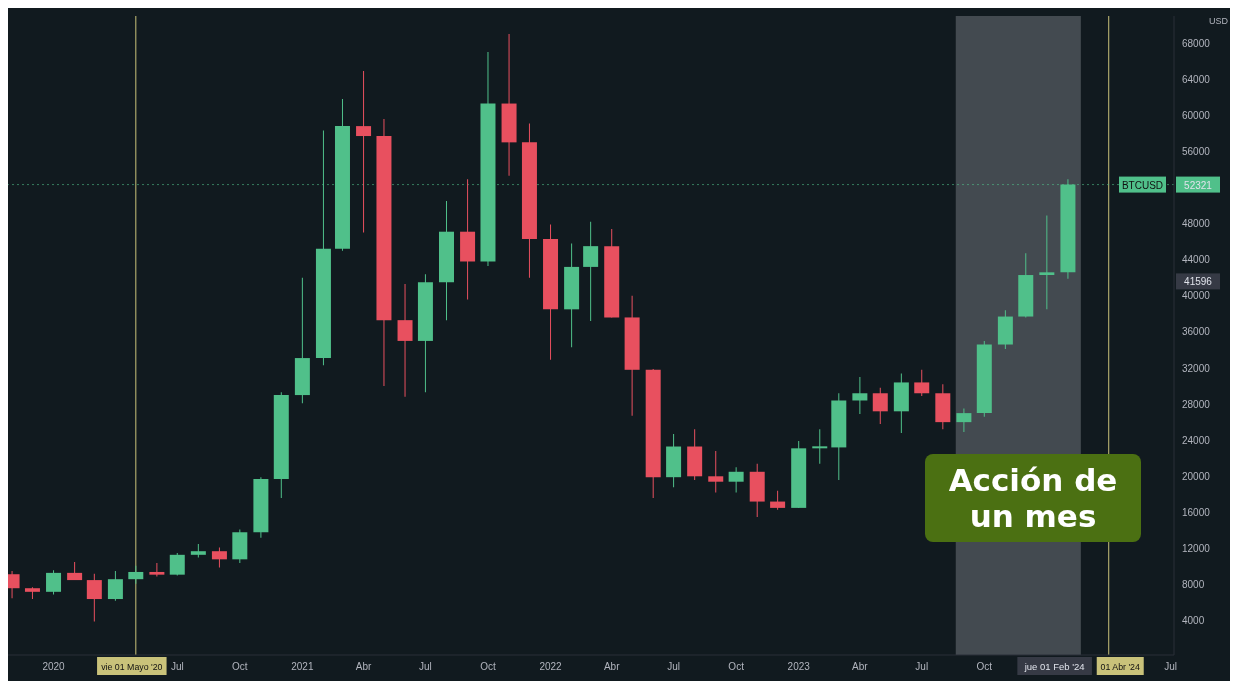  I want to click on text: jue 01 Feb '24, so click(1054, 666).